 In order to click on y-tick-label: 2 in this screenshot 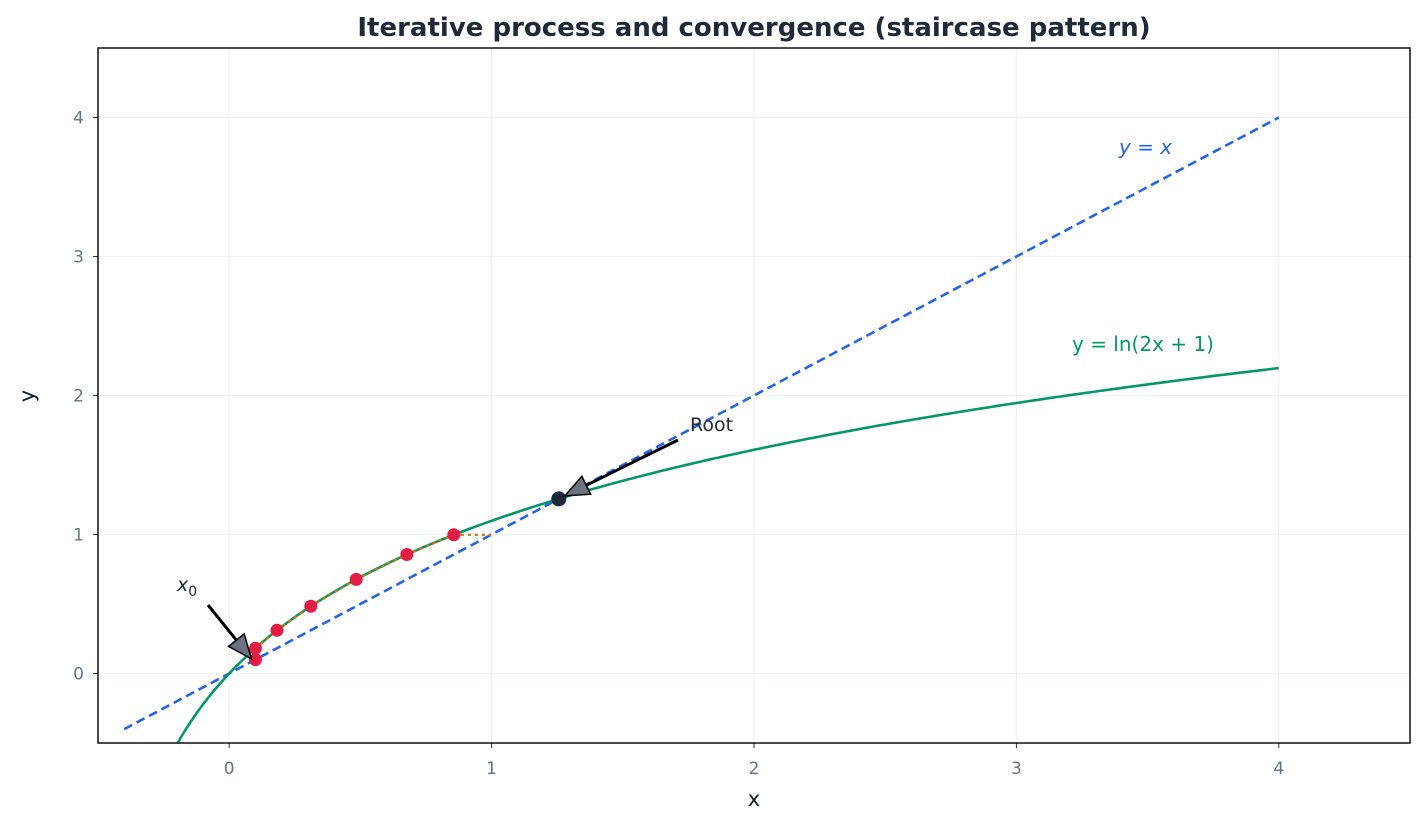, I will do `click(78, 397)`.